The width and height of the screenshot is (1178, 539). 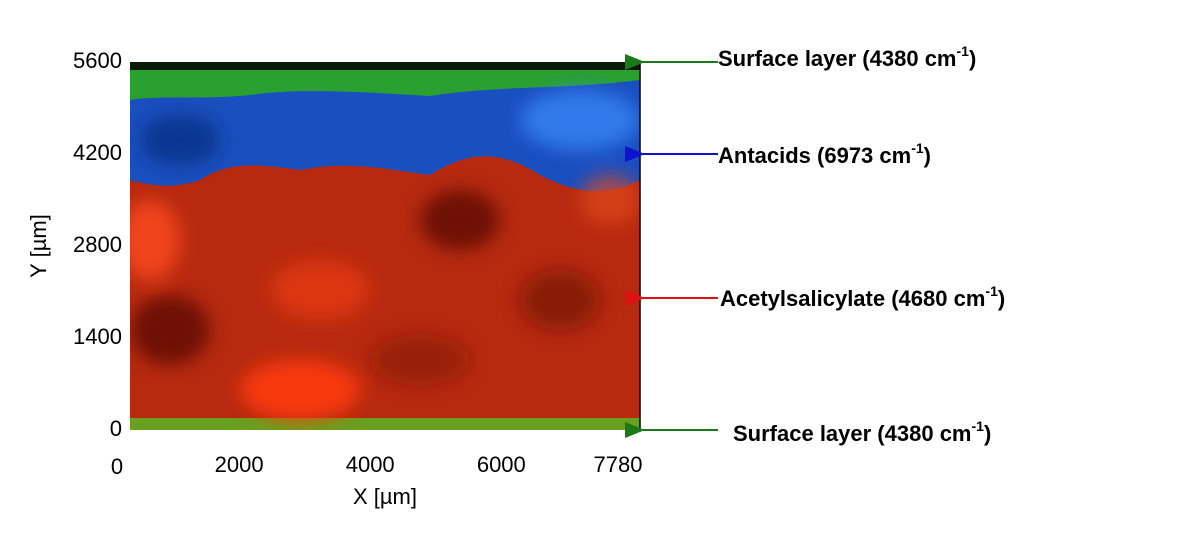 I want to click on y-tick-label: 4200, so click(x=97, y=152).